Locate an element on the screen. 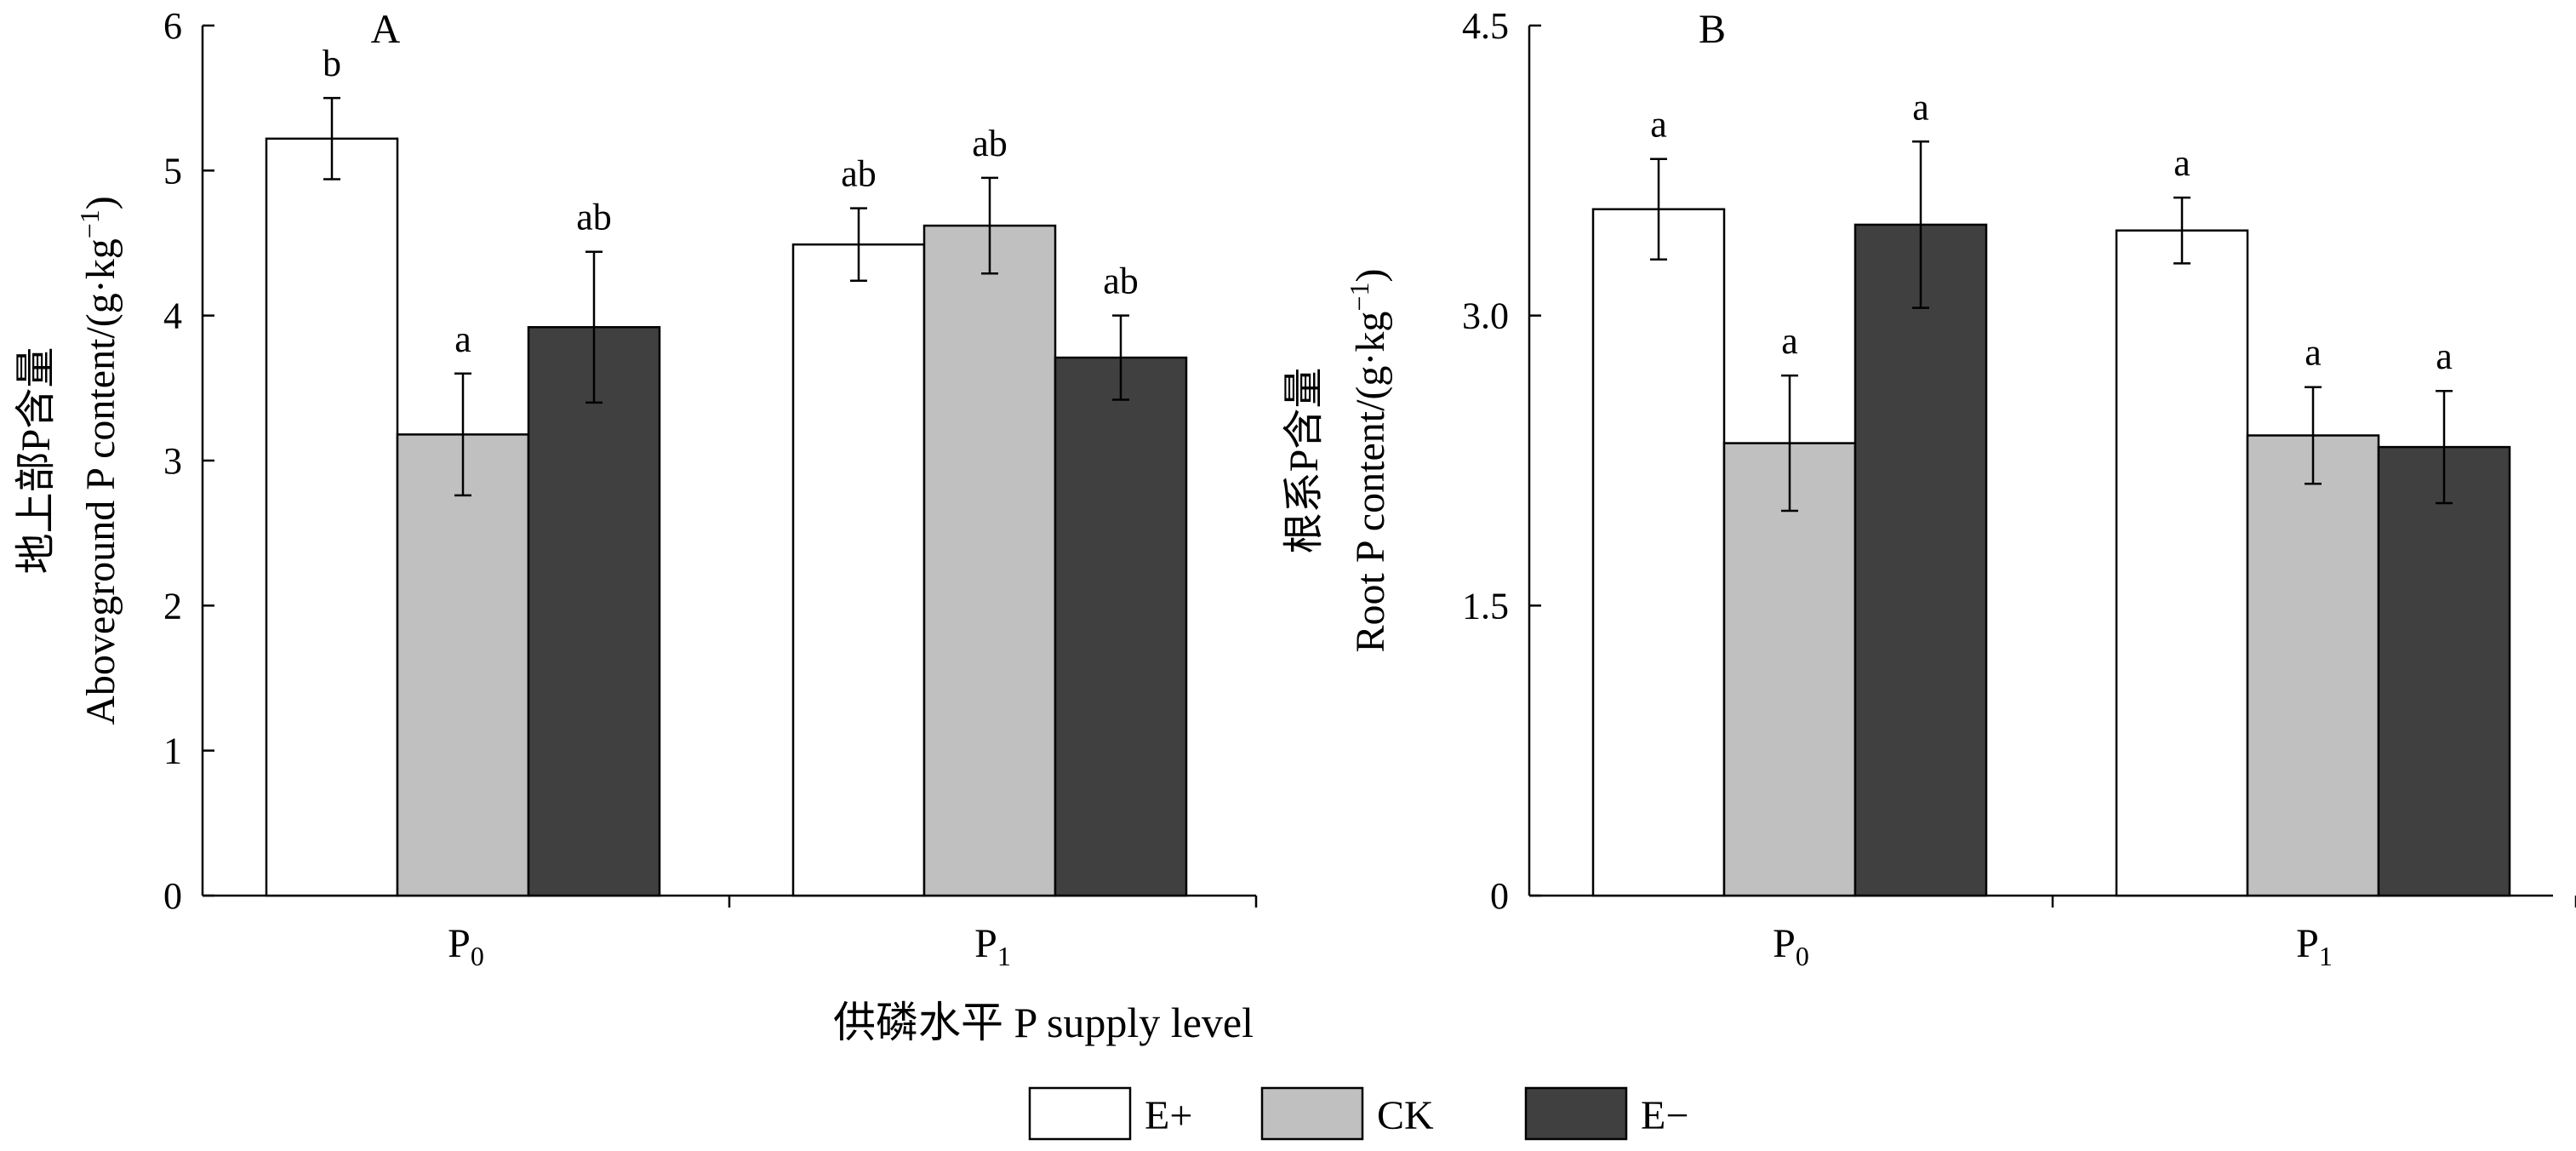  legend-label: E− is located at coordinates (1664, 1115).